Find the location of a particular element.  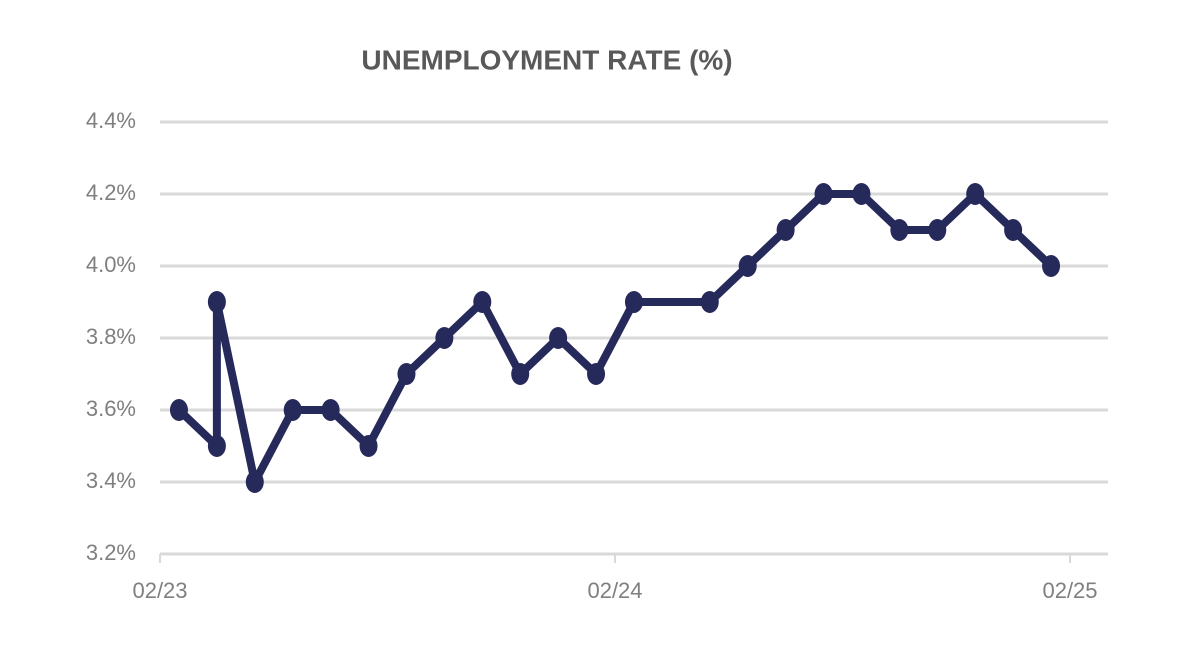

x-tick-label: 02/25 is located at coordinates (1069, 590).